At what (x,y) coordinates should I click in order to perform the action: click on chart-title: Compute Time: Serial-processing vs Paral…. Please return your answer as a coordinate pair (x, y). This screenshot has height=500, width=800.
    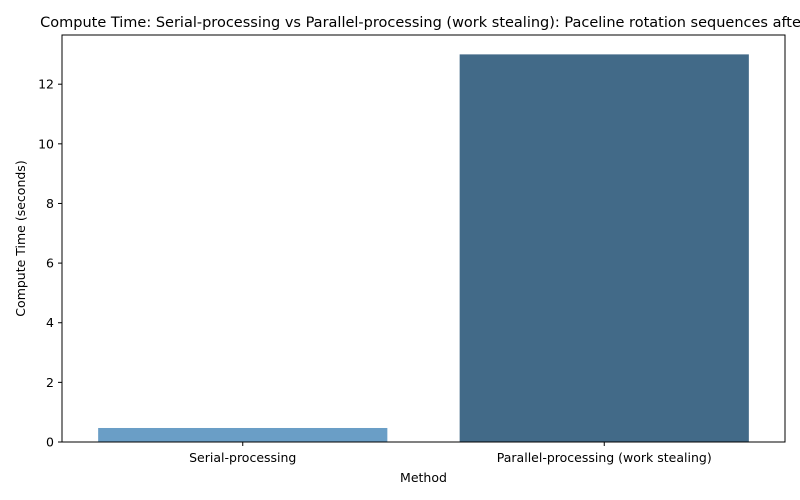
    Looking at the image, I should click on (420, 23).